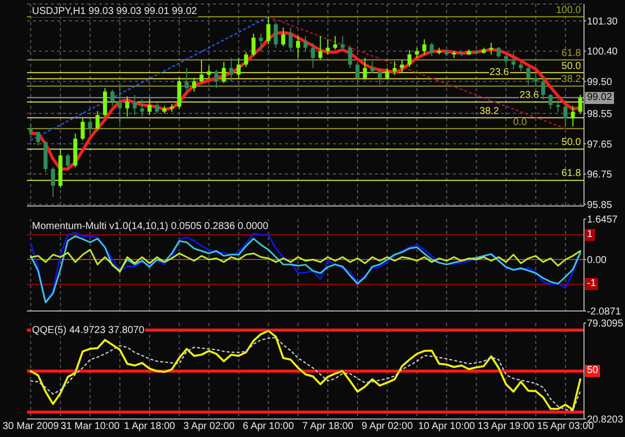 The height and width of the screenshot is (437, 625). What do you see at coordinates (520, 122) in the screenshot?
I see `annotation: 0.0` at bounding box center [520, 122].